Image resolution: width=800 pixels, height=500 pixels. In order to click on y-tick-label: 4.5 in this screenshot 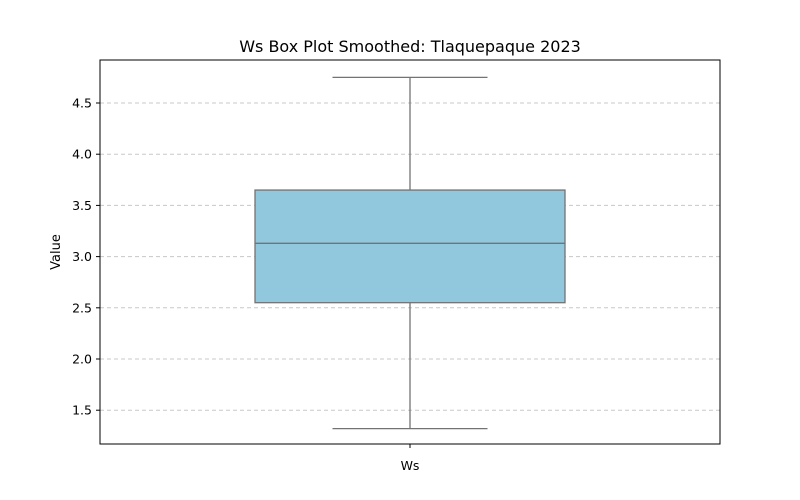, I will do `click(82, 103)`.